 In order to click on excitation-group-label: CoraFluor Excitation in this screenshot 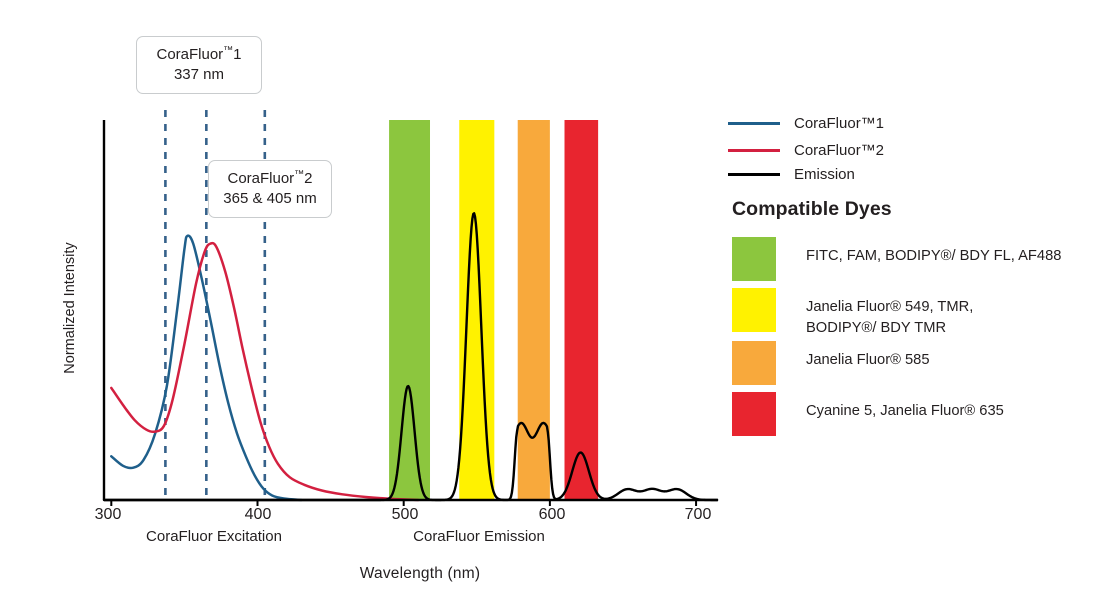, I will do `click(214, 536)`.